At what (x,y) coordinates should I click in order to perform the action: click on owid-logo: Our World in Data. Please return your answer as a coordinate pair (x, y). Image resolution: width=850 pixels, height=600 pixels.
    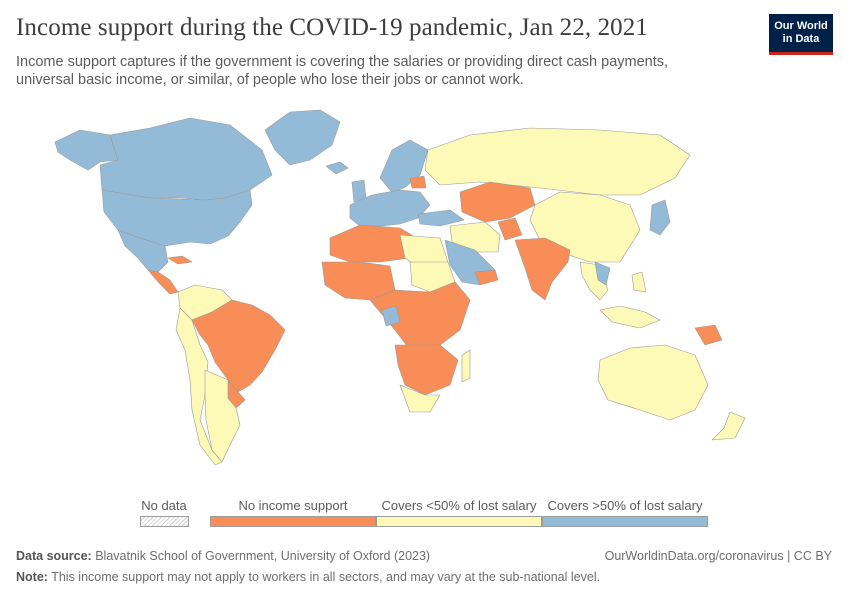
    Looking at the image, I should click on (801, 34).